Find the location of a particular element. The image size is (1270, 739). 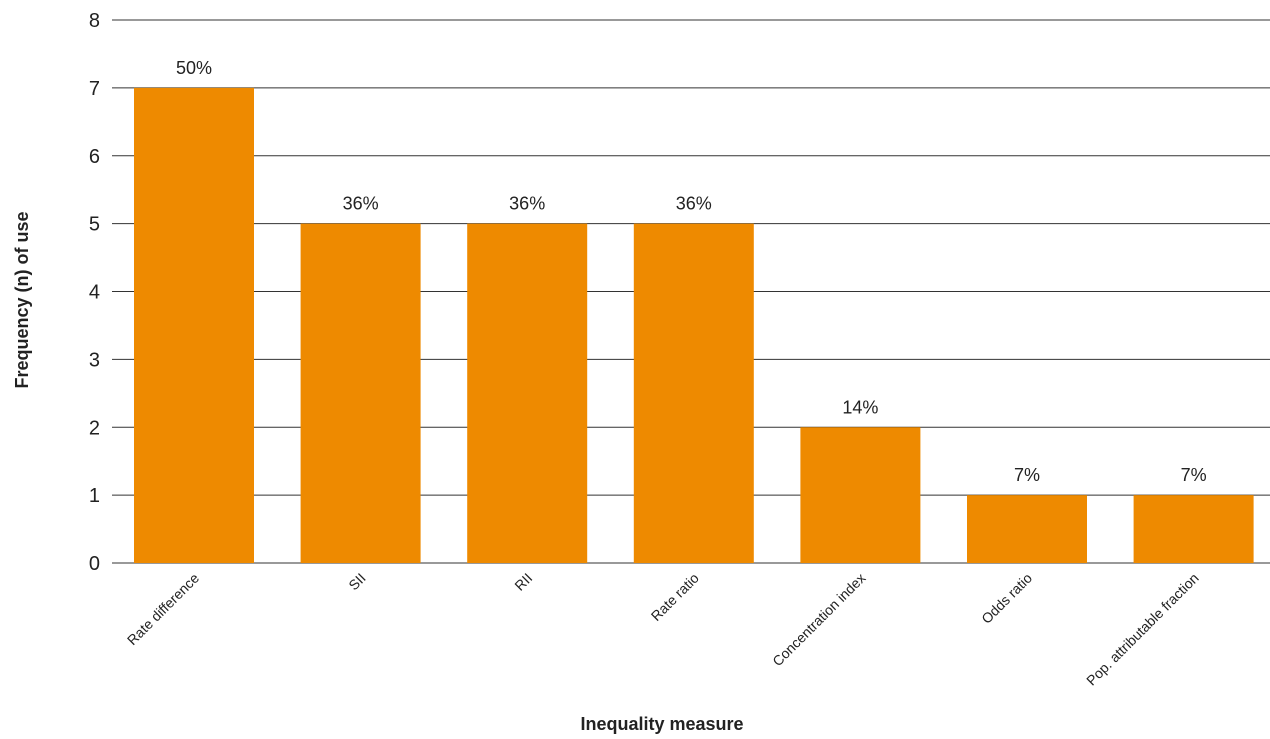

x-tick-label: RII is located at coordinates (523, 582).